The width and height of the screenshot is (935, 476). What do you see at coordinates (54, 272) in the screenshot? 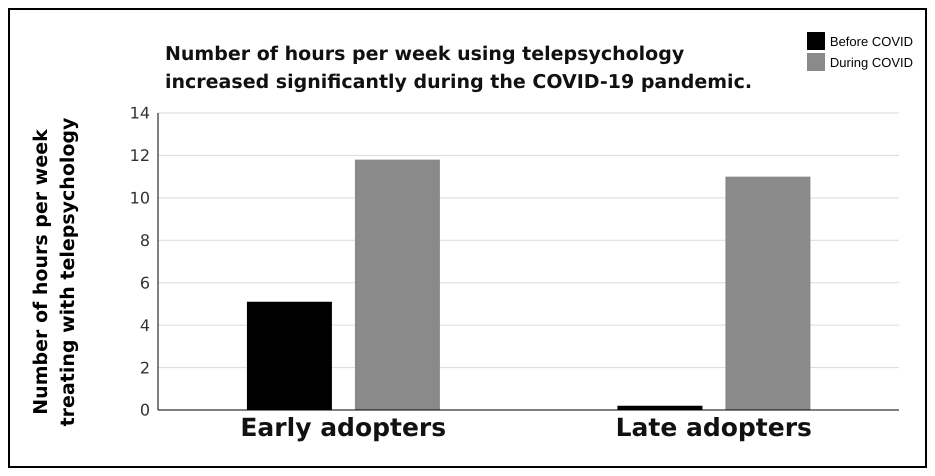
I see `y-axis-title: Number of hours per week treating with telepsychology` at bounding box center [54, 272].